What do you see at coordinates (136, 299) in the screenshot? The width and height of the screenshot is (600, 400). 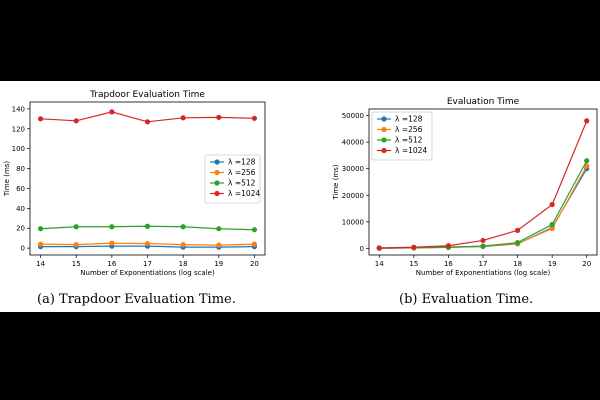 I see `caption-a: (a) Trapdoor Evaluation Time.` at bounding box center [136, 299].